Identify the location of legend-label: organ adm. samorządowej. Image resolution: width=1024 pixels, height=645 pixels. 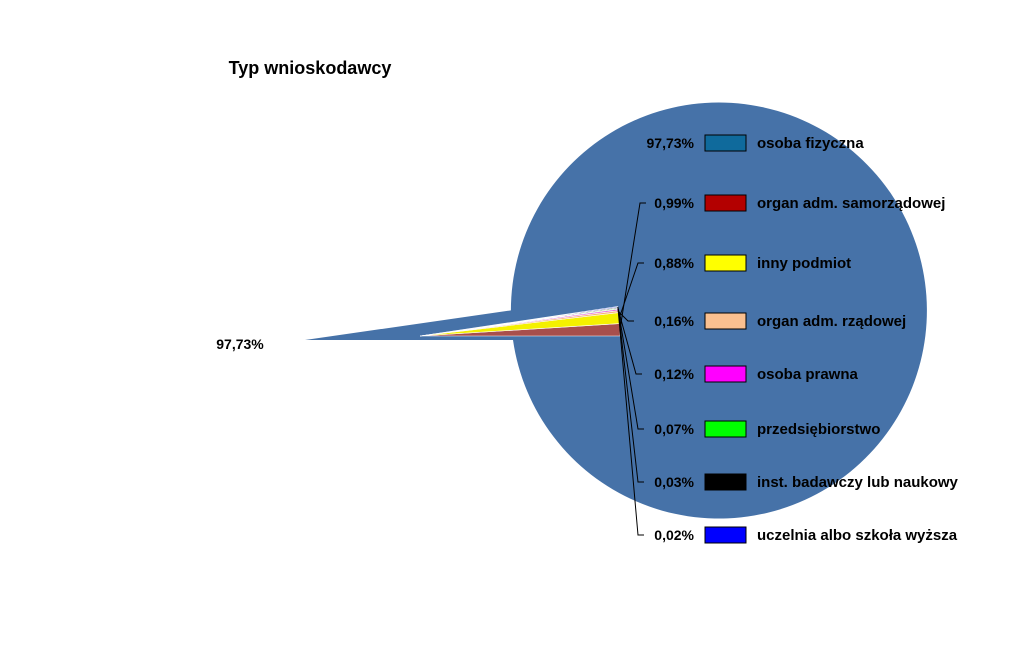
(851, 203).